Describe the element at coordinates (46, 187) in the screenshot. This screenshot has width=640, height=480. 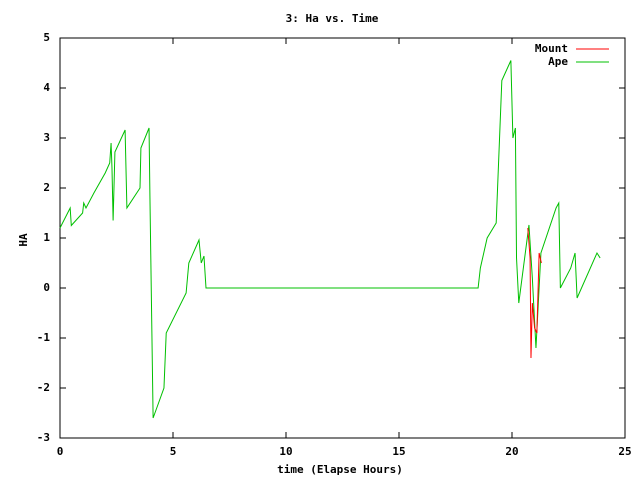
I see `y-tick-label: 2` at that location.